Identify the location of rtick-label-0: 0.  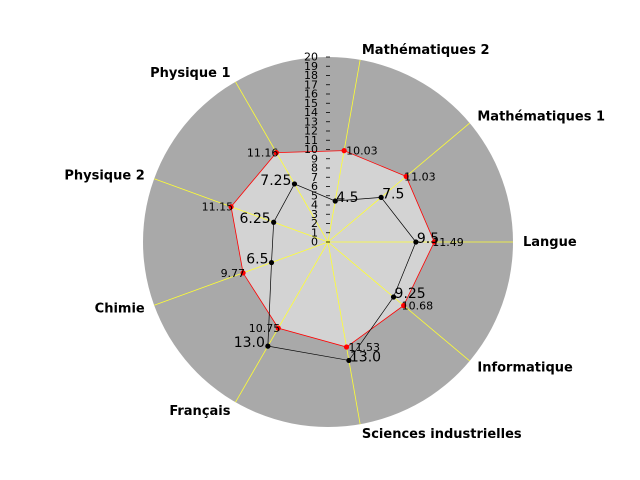
(314, 242).